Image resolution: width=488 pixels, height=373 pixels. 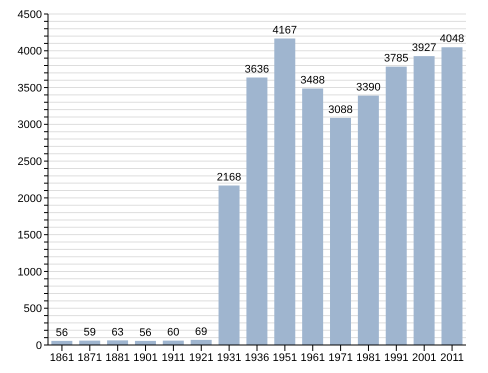 What do you see at coordinates (368, 358) in the screenshot?
I see `x-tick-label: 1981` at bounding box center [368, 358].